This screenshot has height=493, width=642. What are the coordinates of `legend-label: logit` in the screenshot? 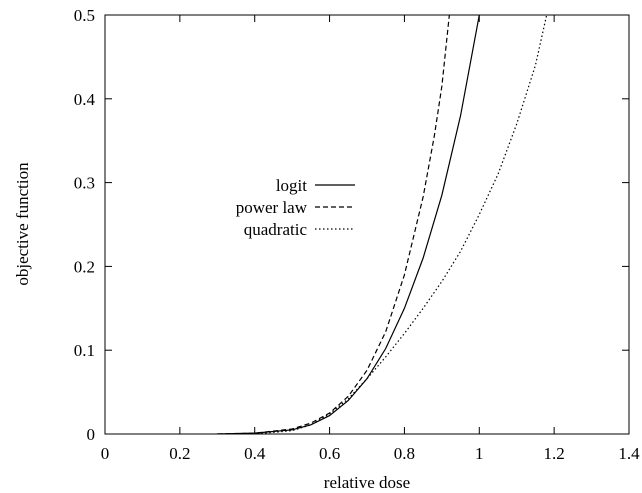 It's located at (291, 185).